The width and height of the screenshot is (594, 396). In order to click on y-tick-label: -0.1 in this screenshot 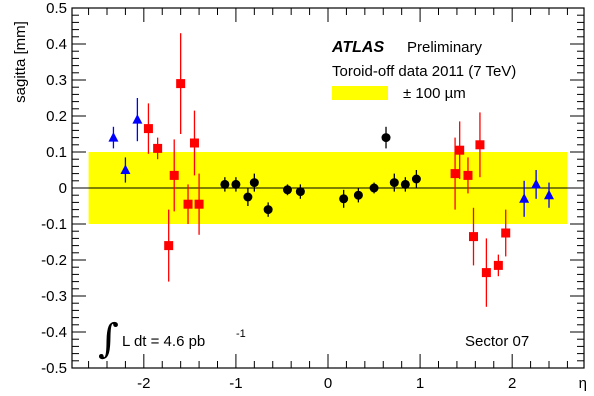, I will do `click(54, 224)`.